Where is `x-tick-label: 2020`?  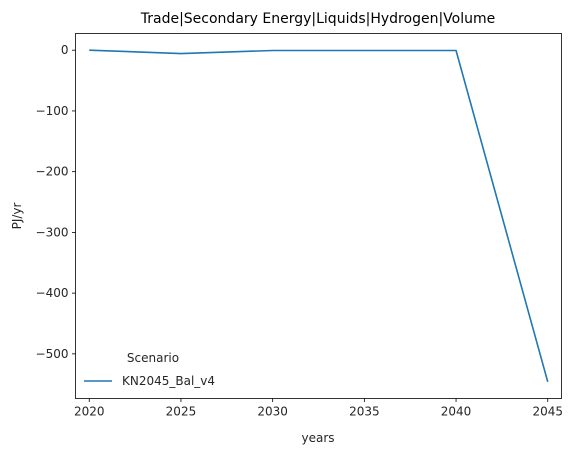
x-tick-label: 2020 is located at coordinates (89, 412).